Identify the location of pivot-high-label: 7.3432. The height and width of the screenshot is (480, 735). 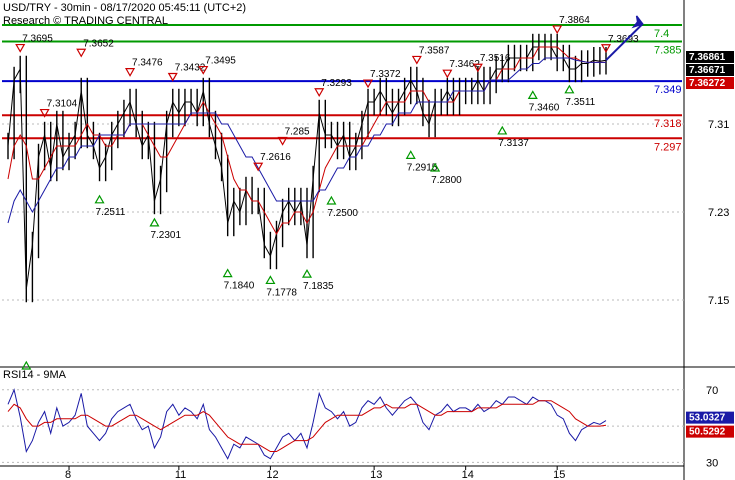
(190, 67).